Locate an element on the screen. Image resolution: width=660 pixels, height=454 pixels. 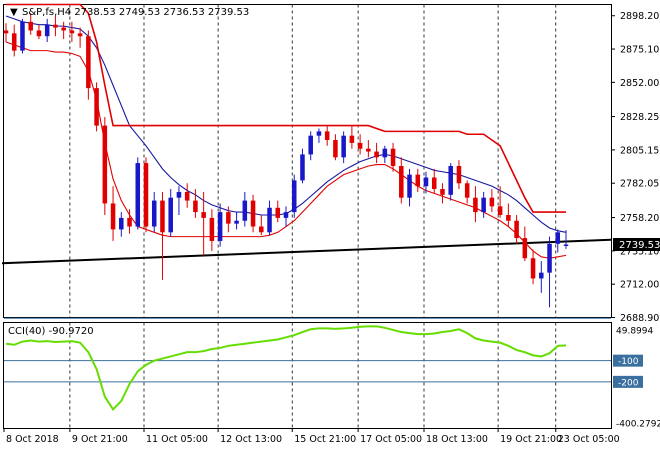
price-tick-label: 2828.25 is located at coordinates (639, 117).